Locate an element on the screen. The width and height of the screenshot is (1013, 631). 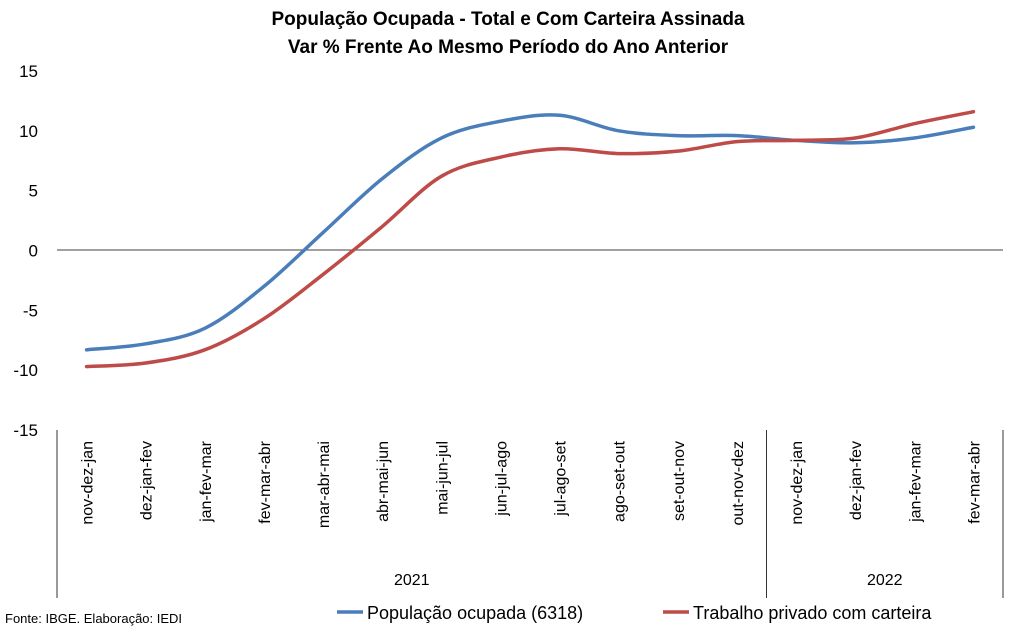
x-tick-label: ago-set-out is located at coordinates (620, 480).